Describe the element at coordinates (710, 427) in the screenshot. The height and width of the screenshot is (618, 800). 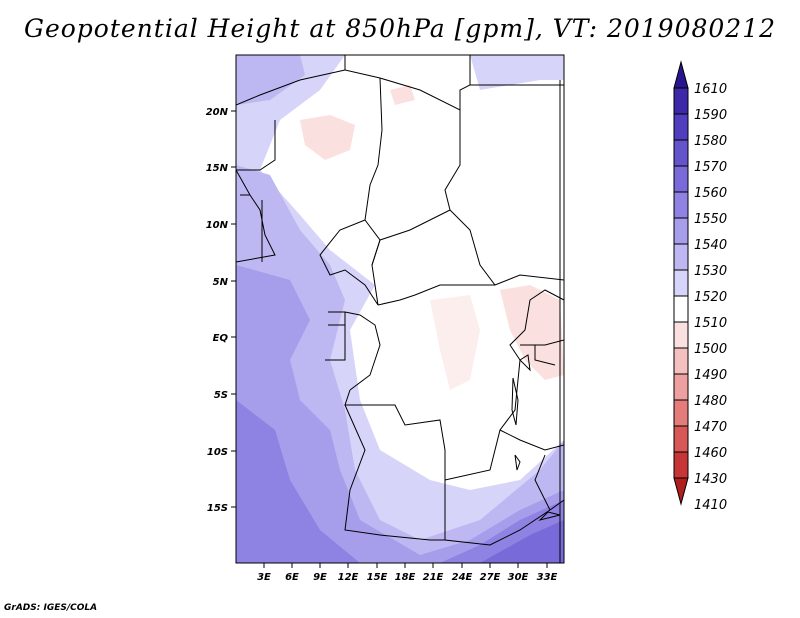
I see `colorbar-label: 1470` at that location.